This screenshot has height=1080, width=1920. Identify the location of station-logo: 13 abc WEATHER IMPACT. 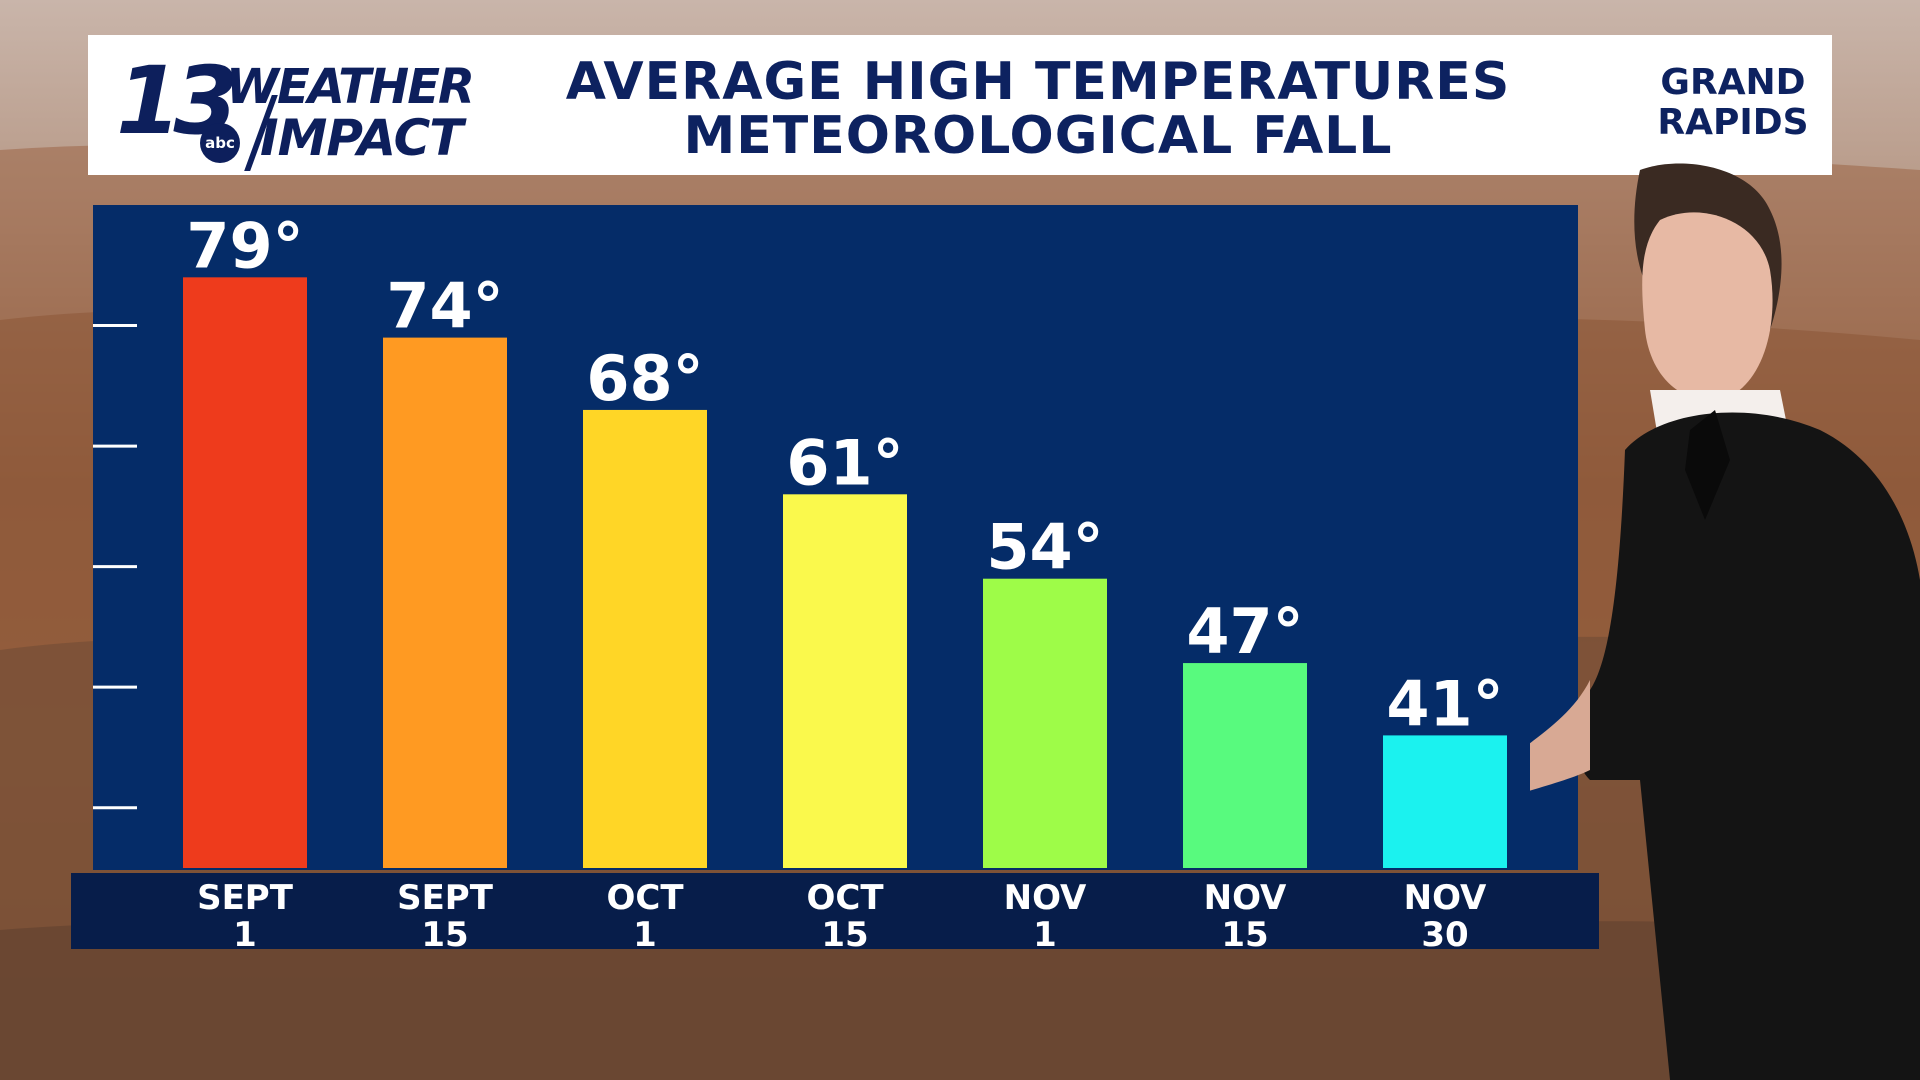
(298, 111).